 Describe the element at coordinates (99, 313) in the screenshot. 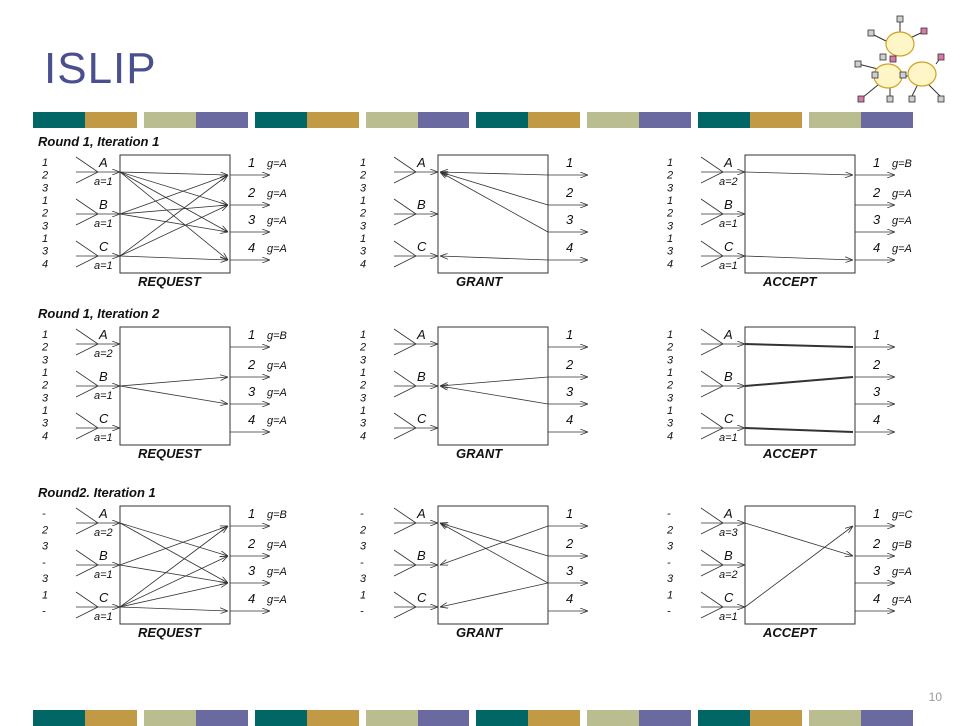

I see `round-label: Round 1, Iteration 2` at that location.